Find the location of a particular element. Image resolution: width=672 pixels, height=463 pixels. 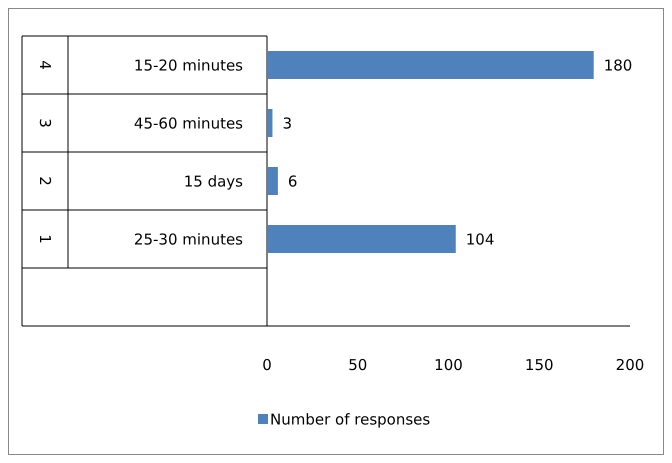

data-label: 180 is located at coordinates (618, 65).